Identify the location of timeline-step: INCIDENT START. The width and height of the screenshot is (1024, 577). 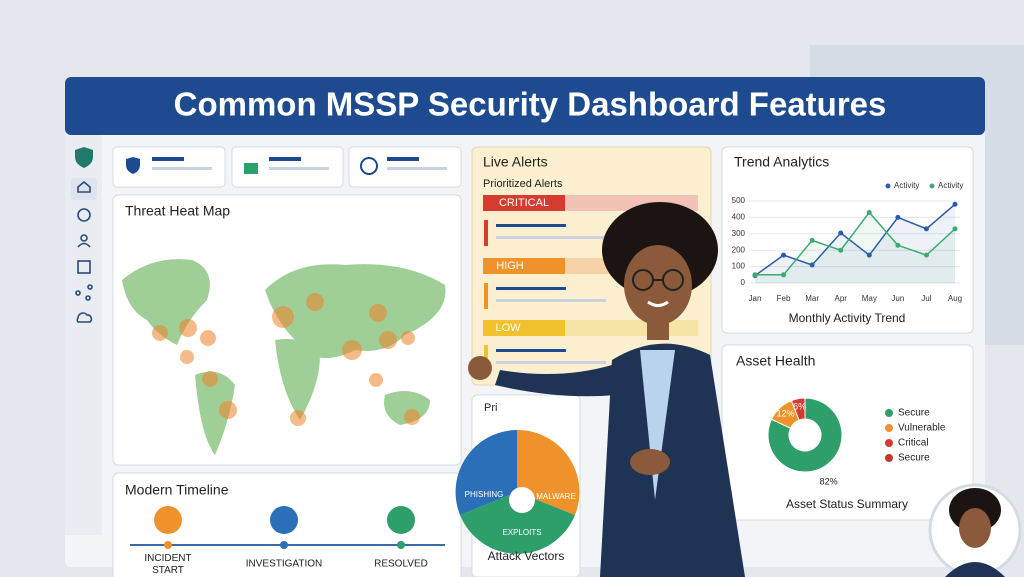
(167, 564).